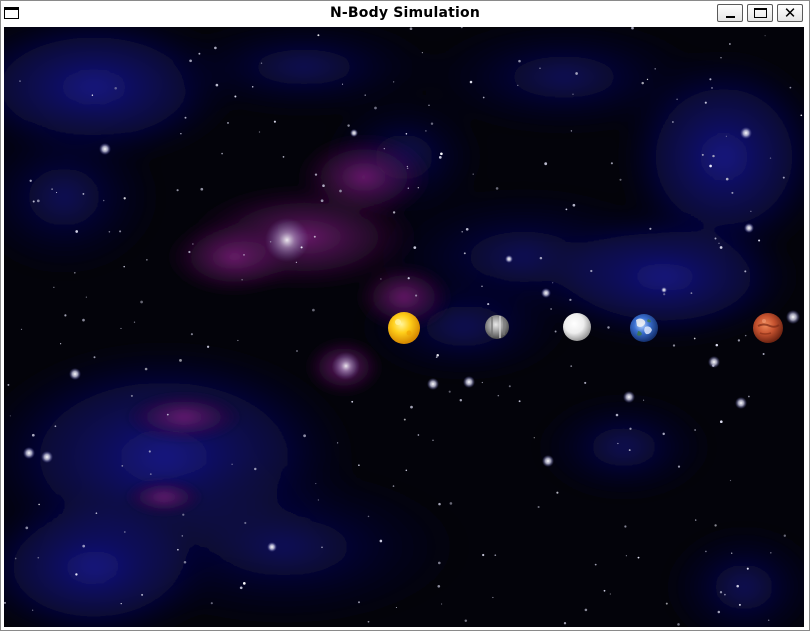 Image resolution: width=810 pixels, height=631 pixels. Describe the element at coordinates (760, 13) in the screenshot. I see `maximize-button` at that location.